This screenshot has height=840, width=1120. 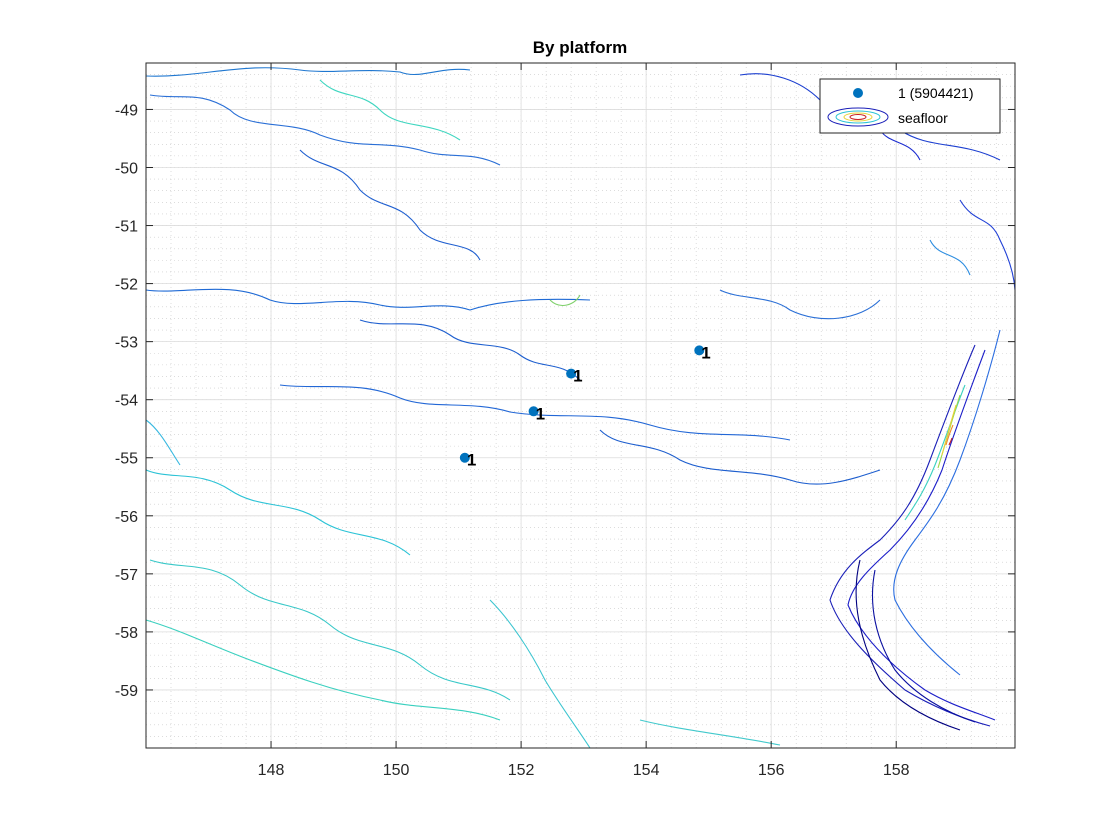 What do you see at coordinates (126, 575) in the screenshot?
I see `y-tick-label: -57` at bounding box center [126, 575].